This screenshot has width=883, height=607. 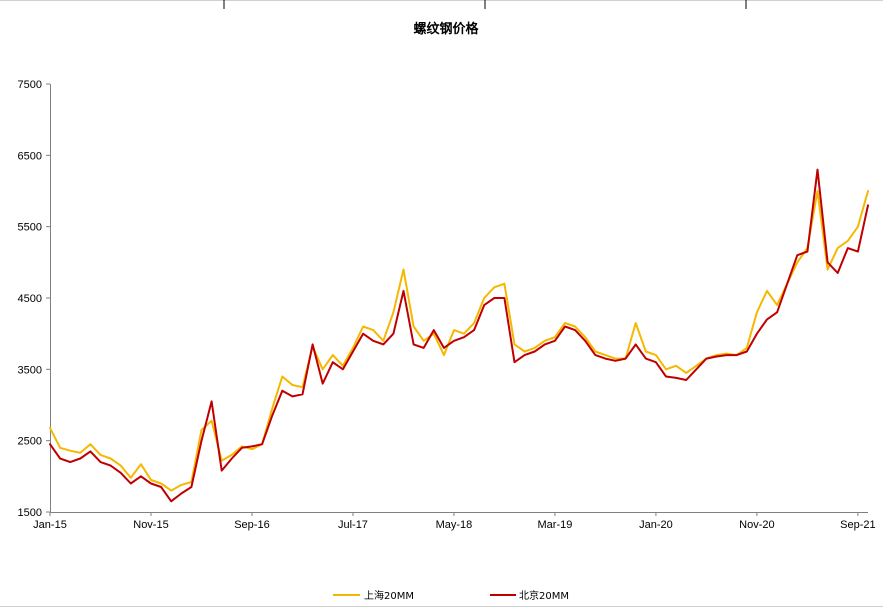 I want to click on y-tick-label: 6500, so click(x=30, y=156).